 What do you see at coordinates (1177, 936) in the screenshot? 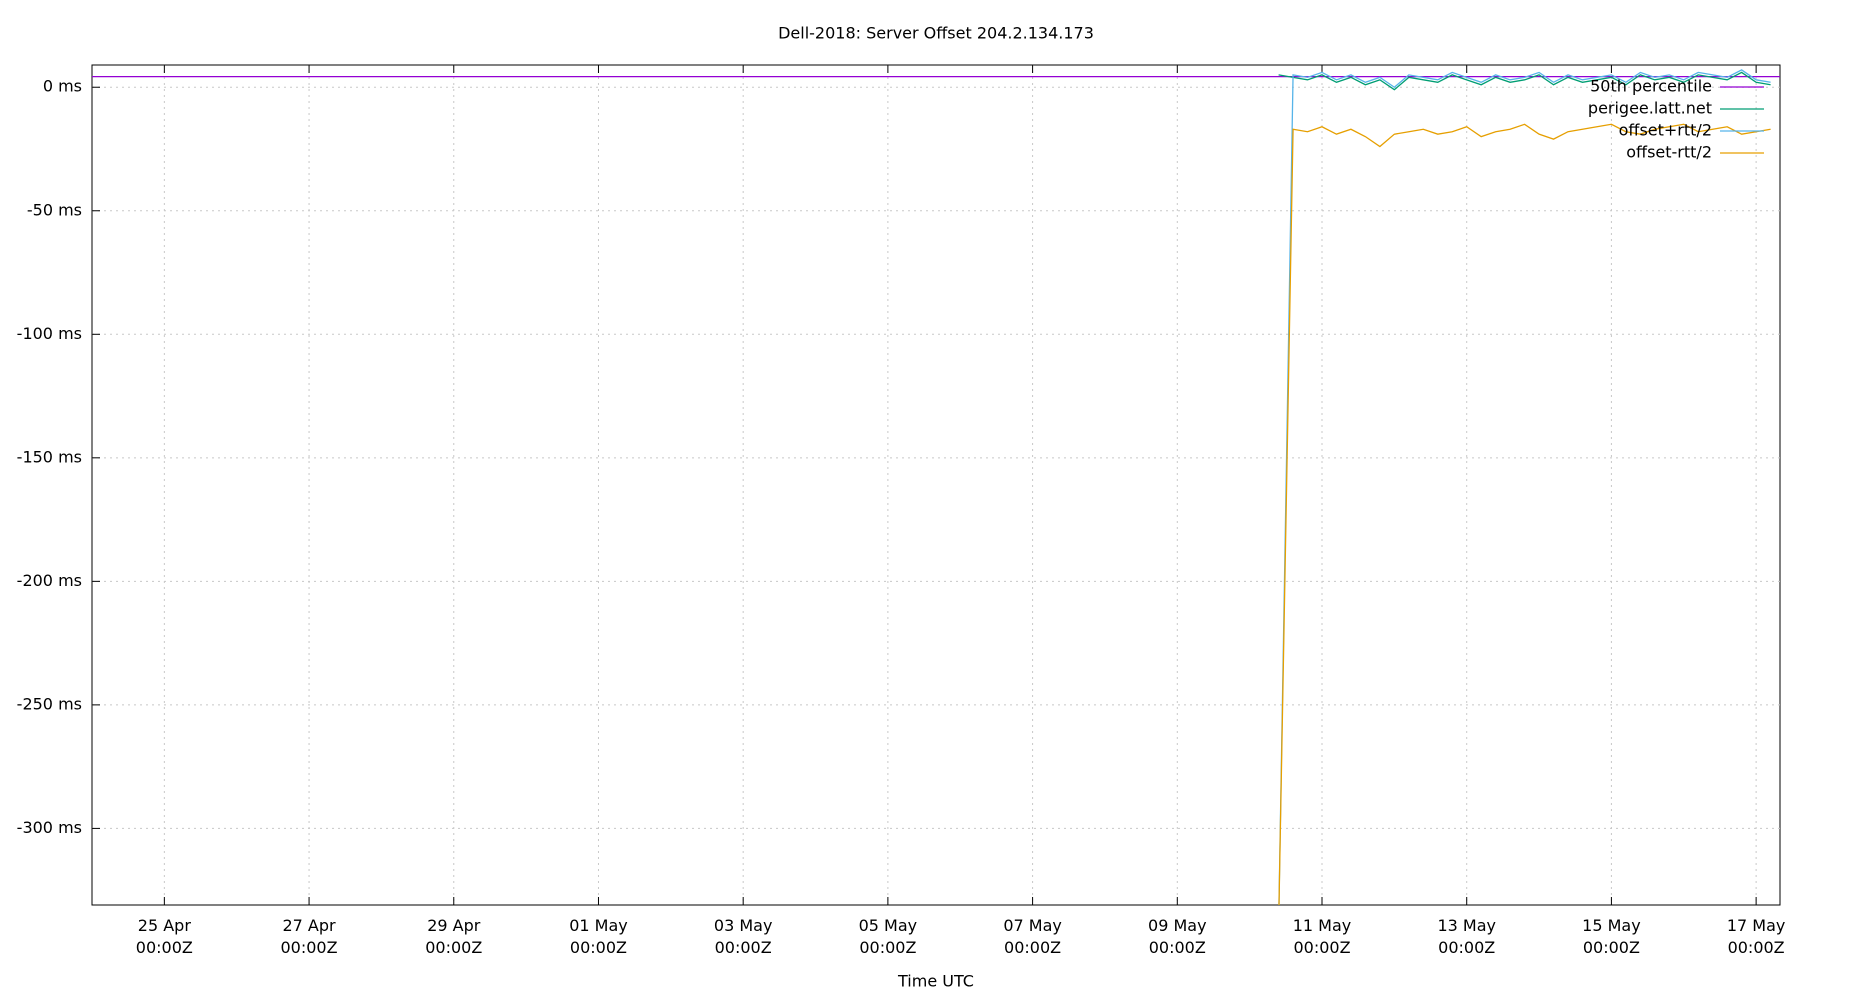
I see `x-tick-label: 09 May 00:00Z` at bounding box center [1177, 936].